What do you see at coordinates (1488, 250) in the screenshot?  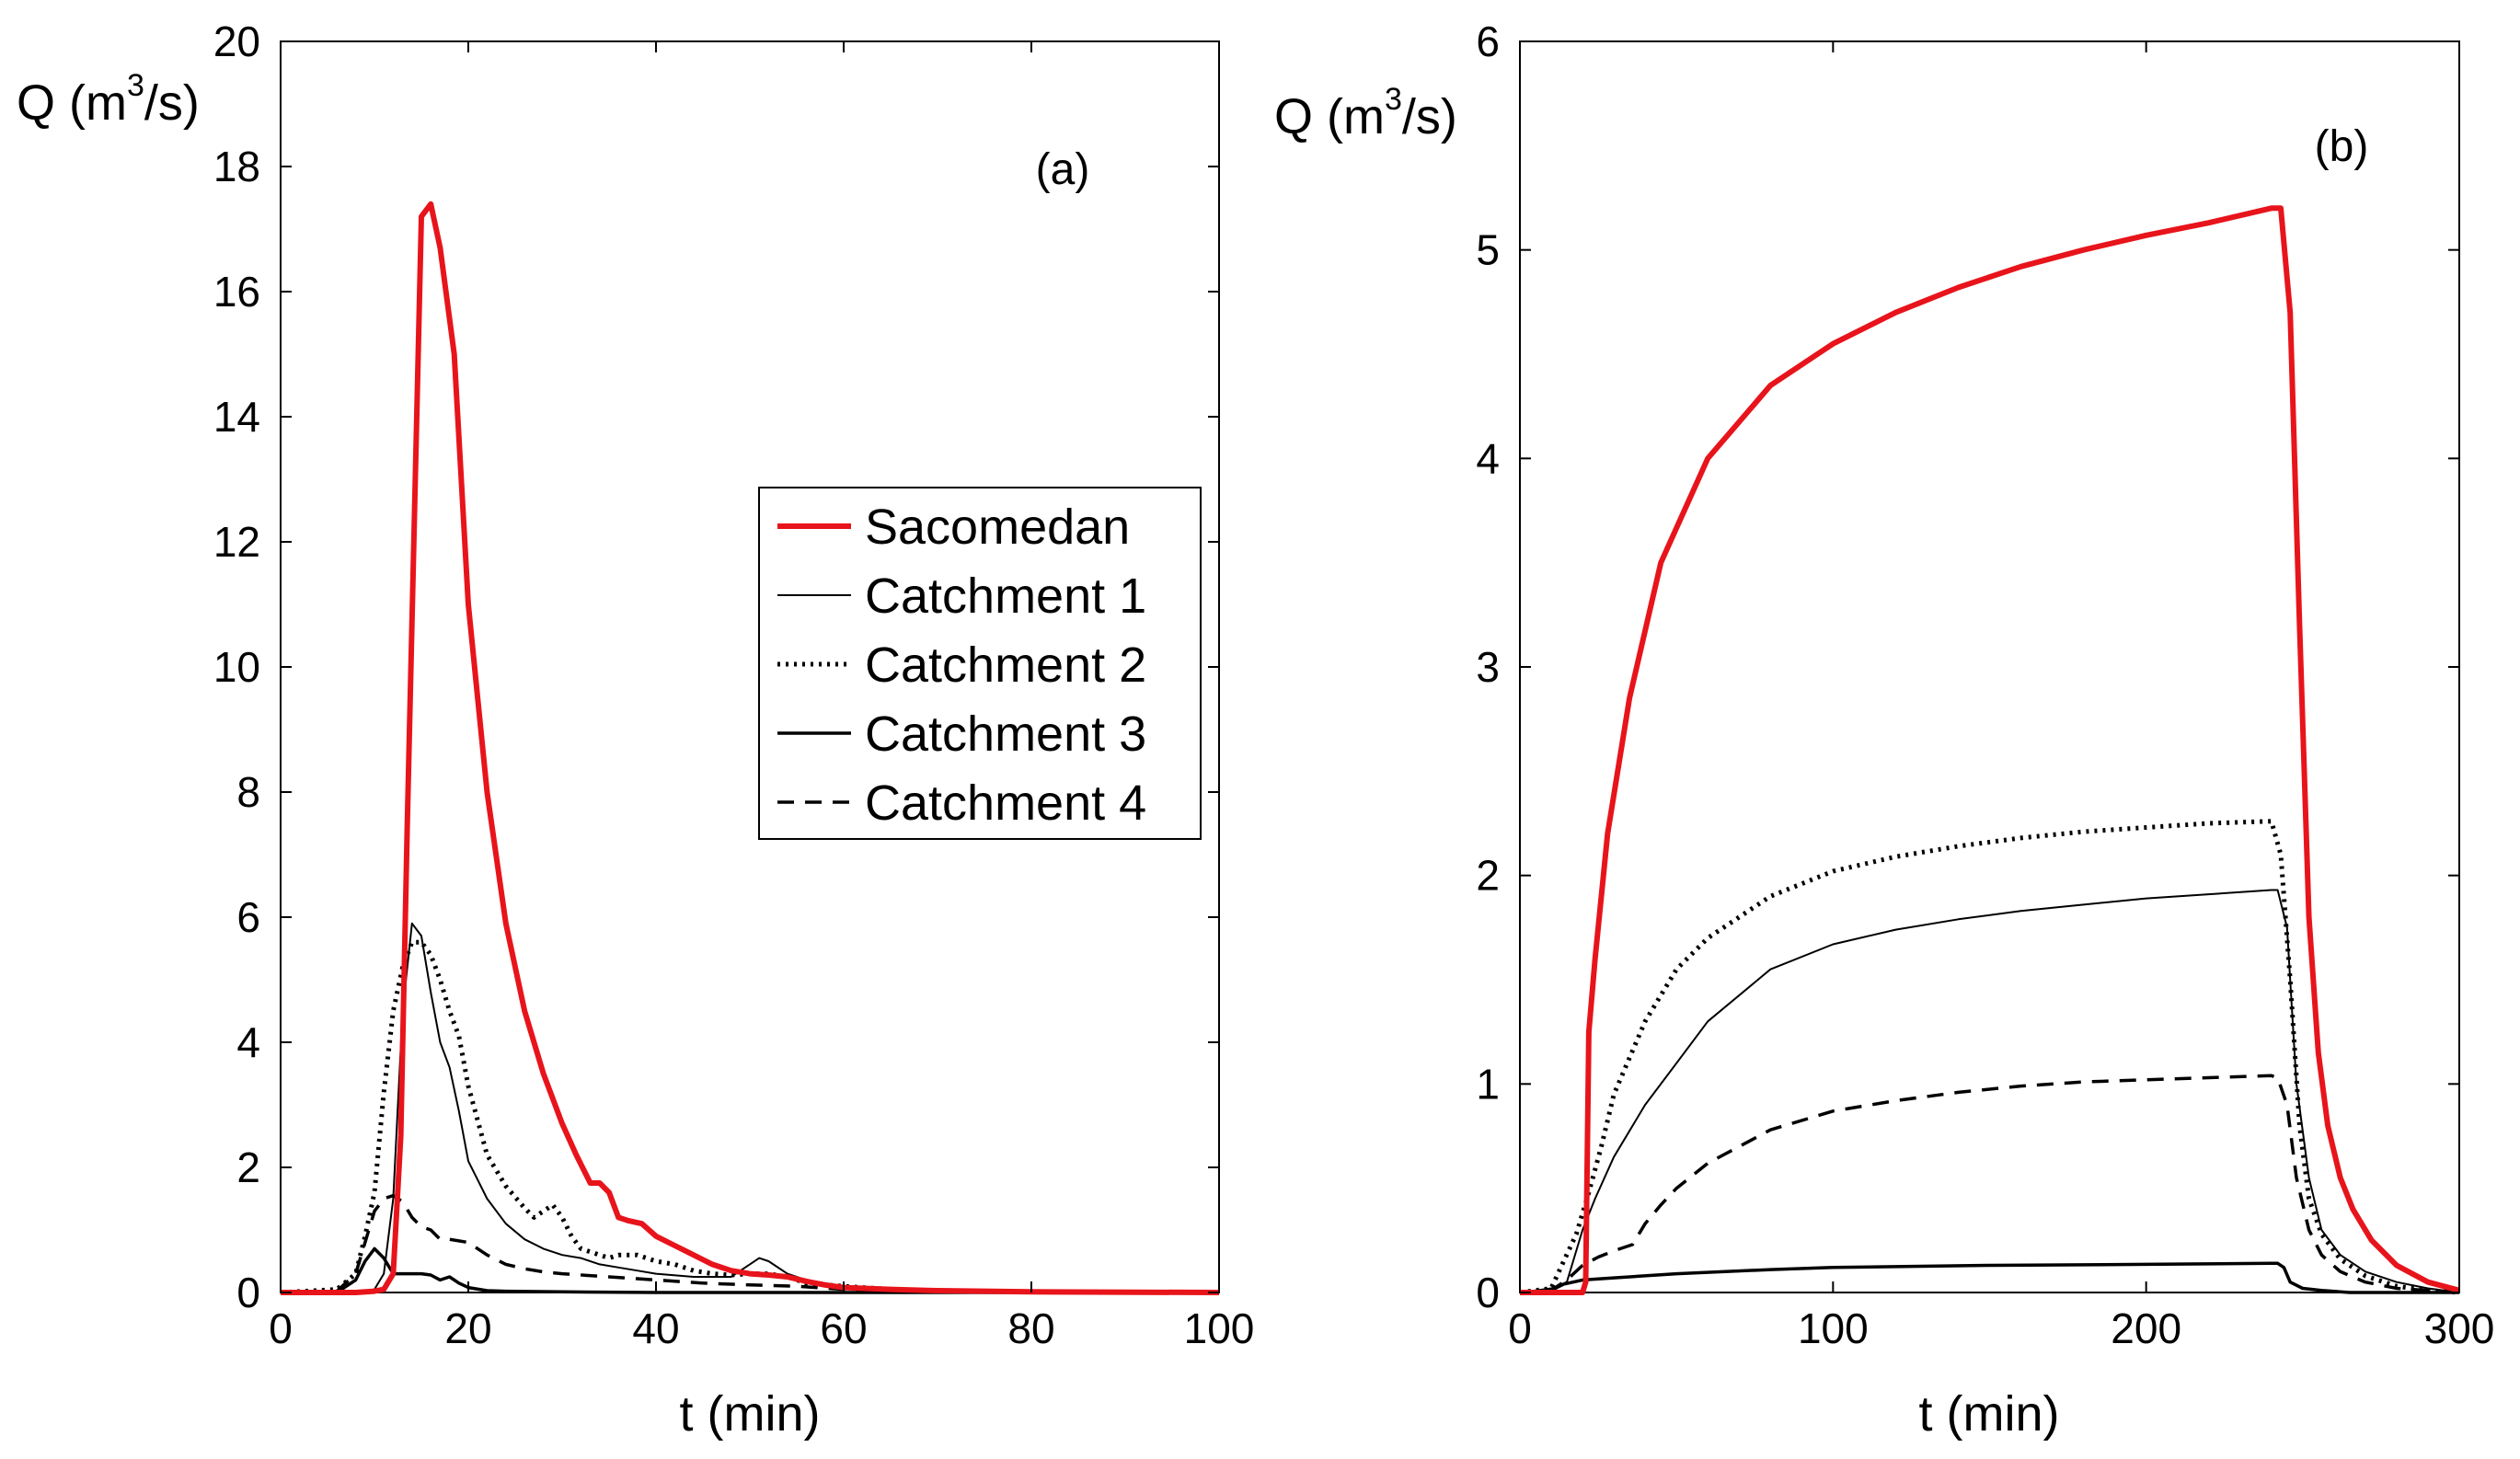 I see `y-tick-label: 5` at bounding box center [1488, 250].